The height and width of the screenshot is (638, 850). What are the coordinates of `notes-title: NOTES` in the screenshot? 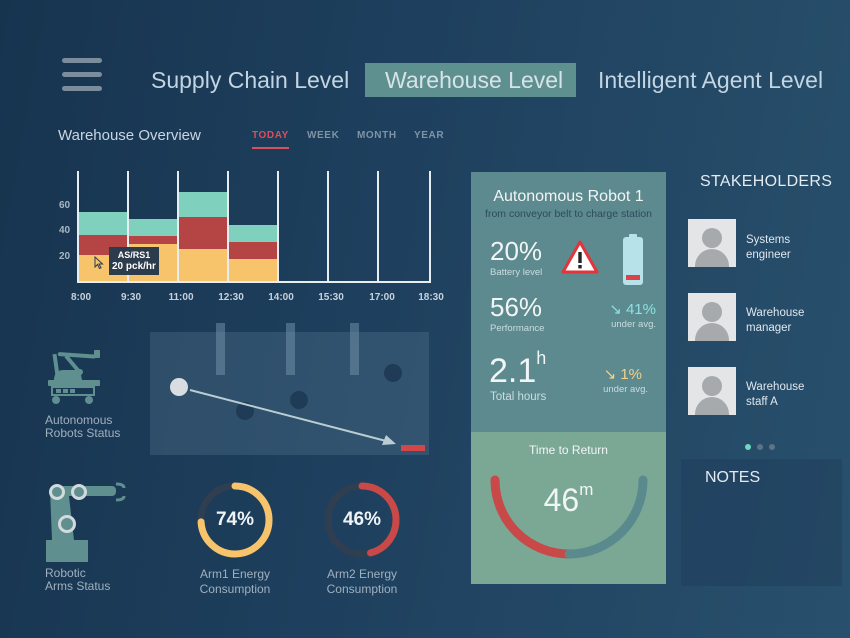 It's located at (733, 477).